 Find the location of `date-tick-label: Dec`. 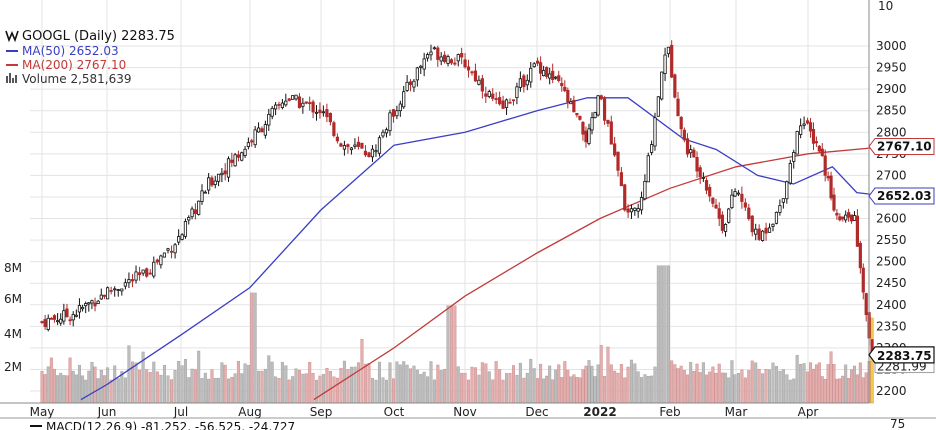

date-tick-label: Dec is located at coordinates (536, 412).